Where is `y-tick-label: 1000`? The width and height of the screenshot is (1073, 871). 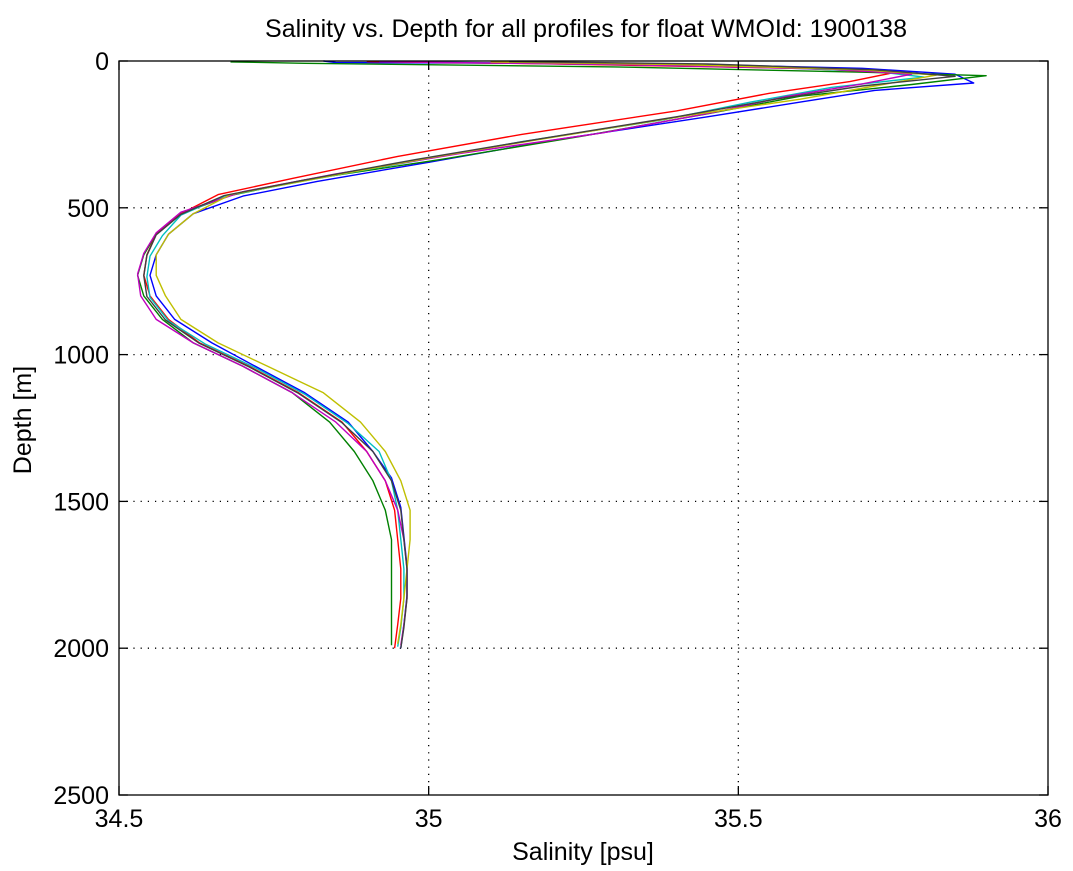
y-tick-label: 1000 is located at coordinates (81, 356).